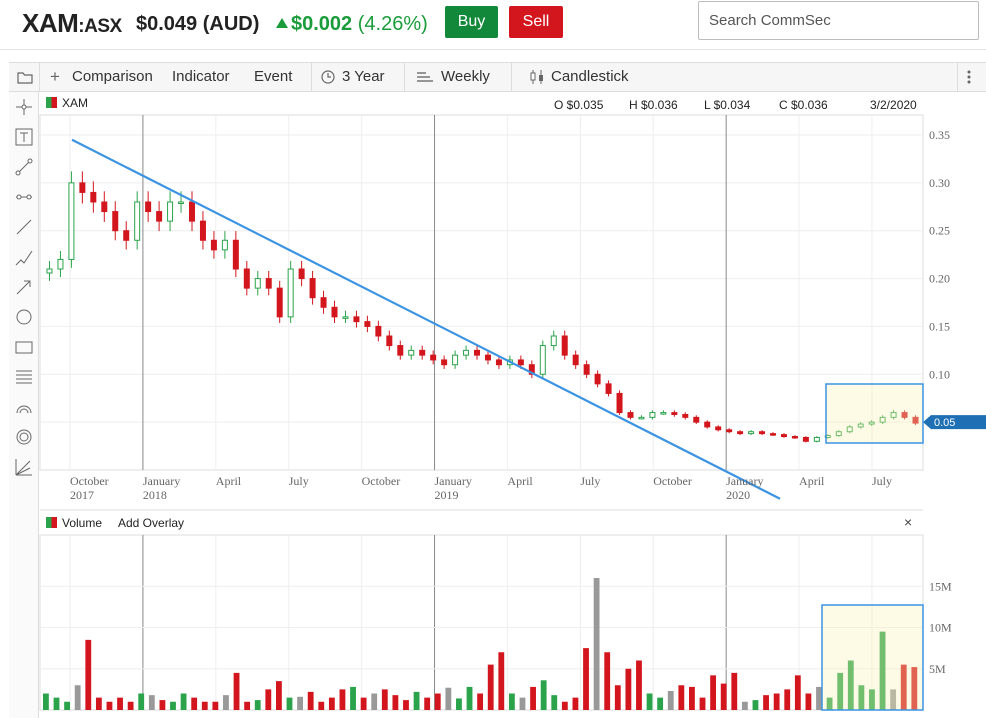 The width and height of the screenshot is (986, 718). Describe the element at coordinates (24, 437) in the screenshot. I see `target-icon` at that location.